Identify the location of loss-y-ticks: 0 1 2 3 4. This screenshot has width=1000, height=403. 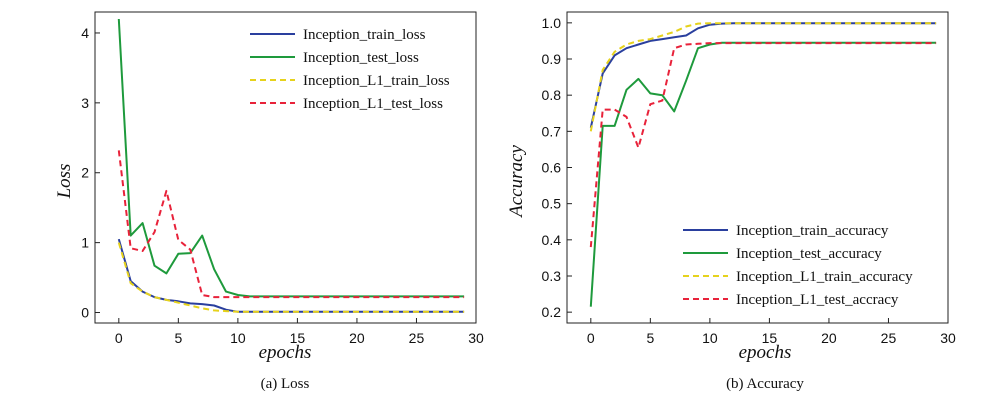
(90, 173).